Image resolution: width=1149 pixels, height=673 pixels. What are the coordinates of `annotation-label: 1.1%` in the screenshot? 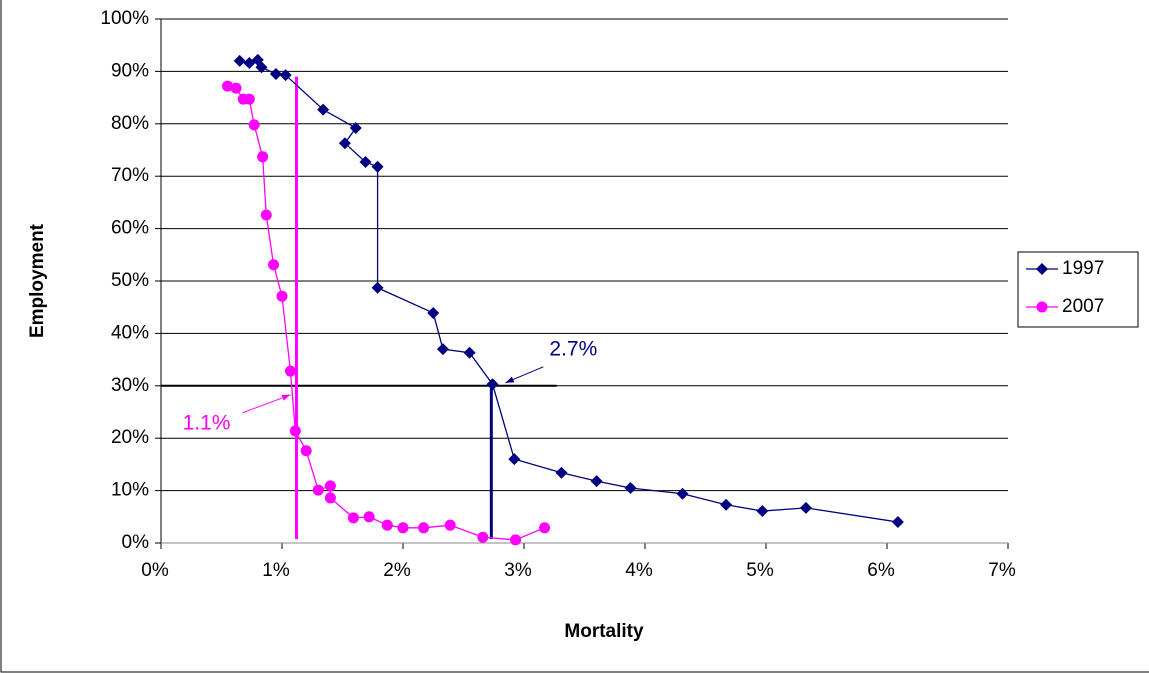 It's located at (207, 422).